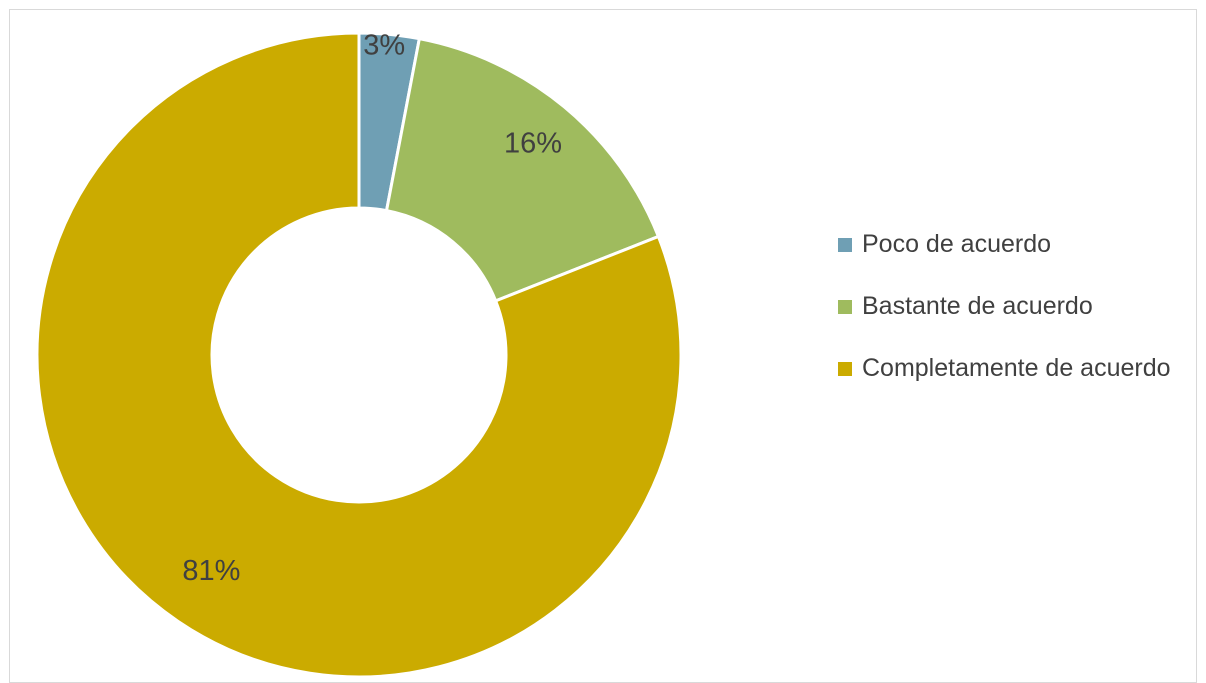 This screenshot has width=1206, height=683. What do you see at coordinates (957, 244) in the screenshot?
I see `legend-label: Poco de acuerdo` at bounding box center [957, 244].